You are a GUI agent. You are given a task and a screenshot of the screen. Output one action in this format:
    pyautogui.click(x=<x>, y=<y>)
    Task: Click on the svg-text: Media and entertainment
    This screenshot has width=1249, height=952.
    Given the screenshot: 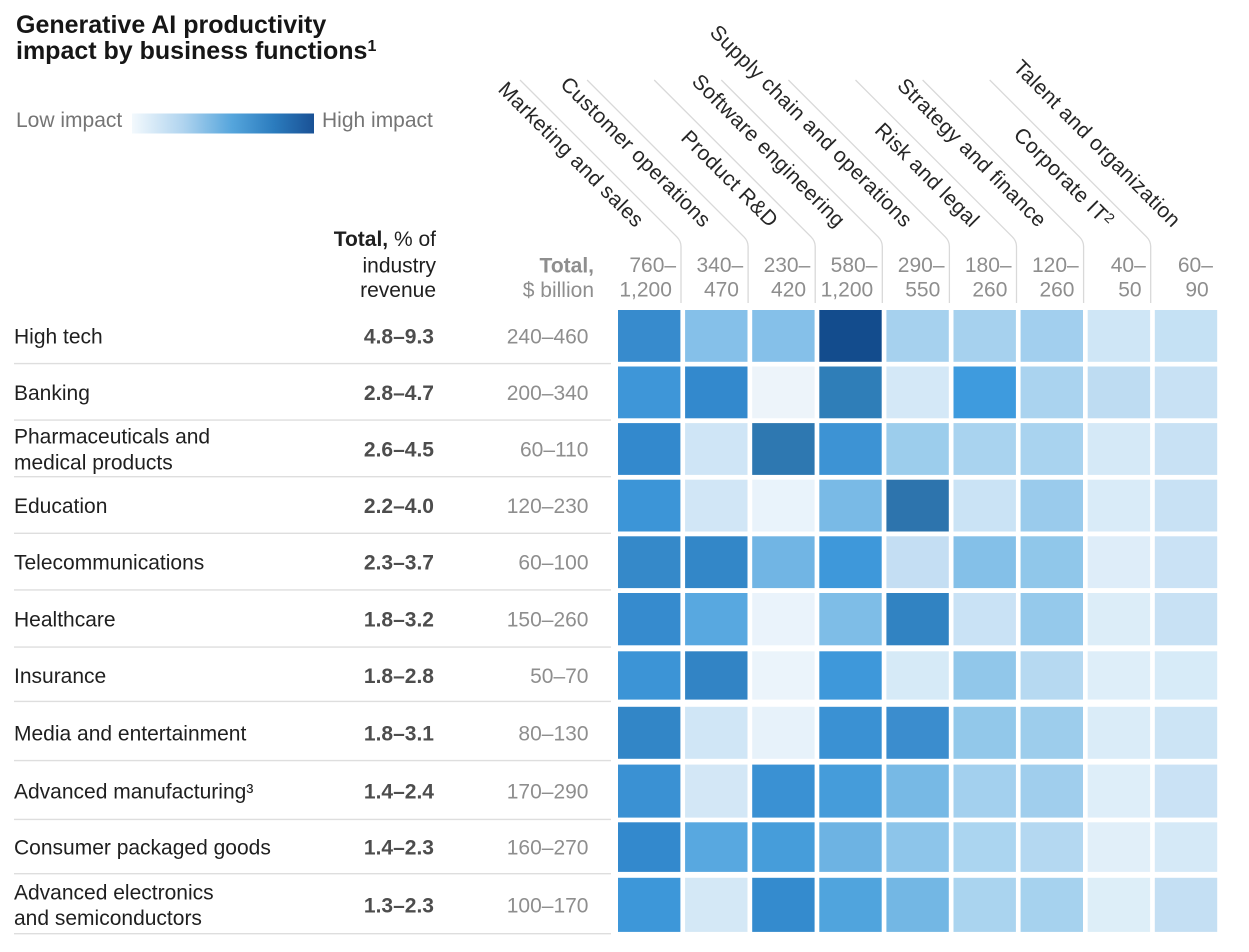 What is the action you would take?
    pyautogui.click(x=130, y=733)
    